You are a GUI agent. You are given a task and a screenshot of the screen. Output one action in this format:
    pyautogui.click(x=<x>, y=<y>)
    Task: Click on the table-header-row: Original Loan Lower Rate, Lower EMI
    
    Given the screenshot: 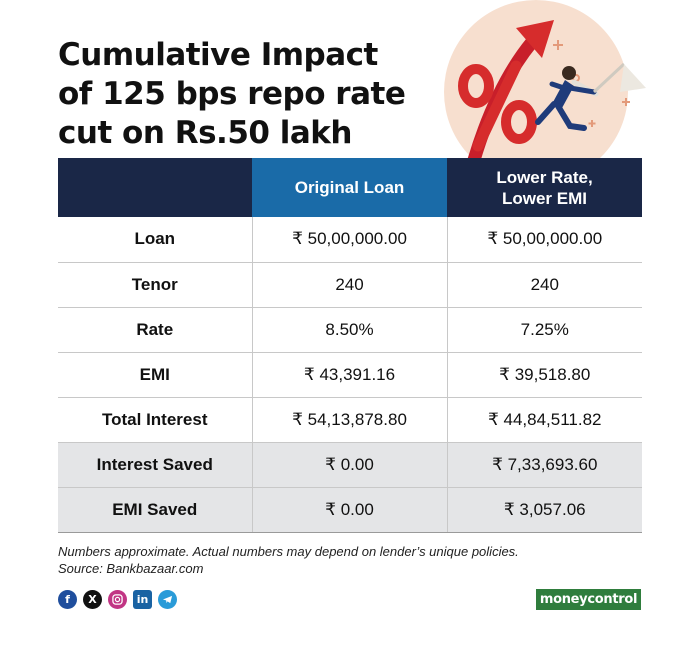 What is the action you would take?
    pyautogui.click(x=350, y=187)
    